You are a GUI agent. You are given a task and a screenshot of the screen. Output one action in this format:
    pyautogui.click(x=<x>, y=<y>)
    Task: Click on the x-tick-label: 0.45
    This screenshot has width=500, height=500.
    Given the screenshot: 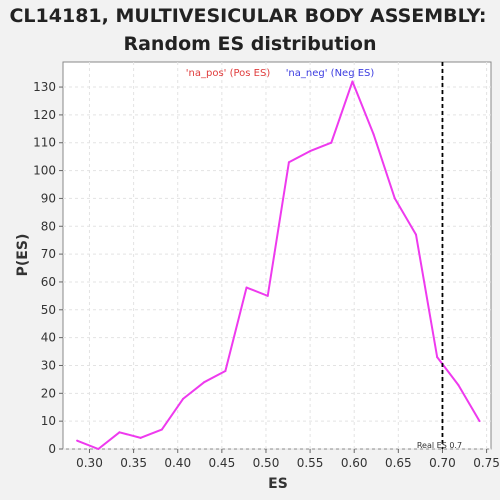 What is the action you would take?
    pyautogui.click(x=221, y=463)
    